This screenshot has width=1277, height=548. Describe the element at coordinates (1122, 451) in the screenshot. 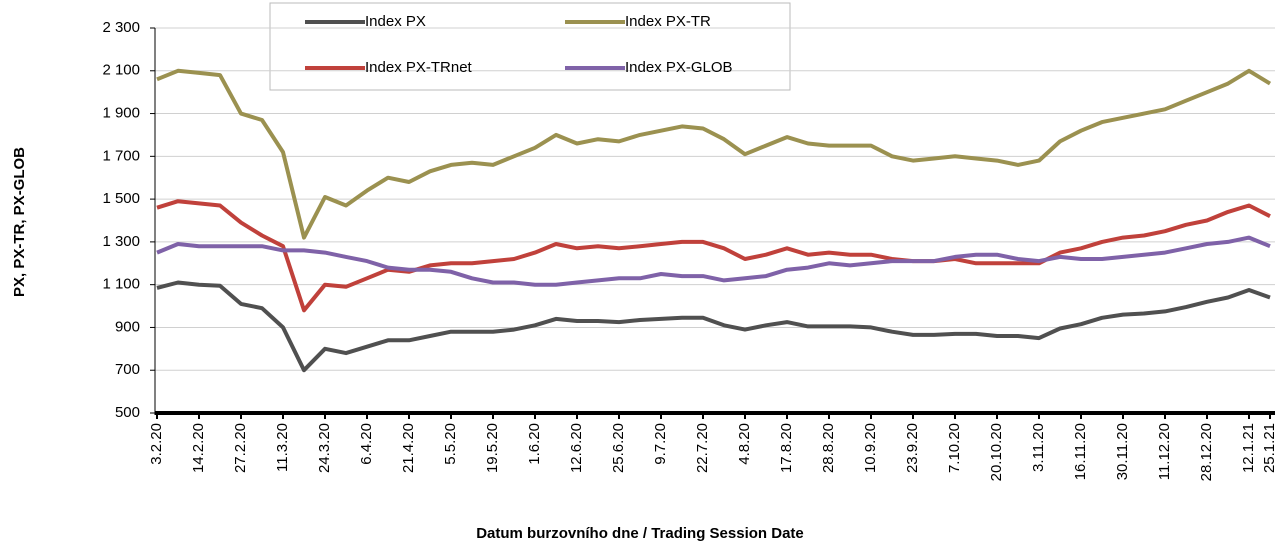

I see `x-tick-label: 30.11.20` at that location.